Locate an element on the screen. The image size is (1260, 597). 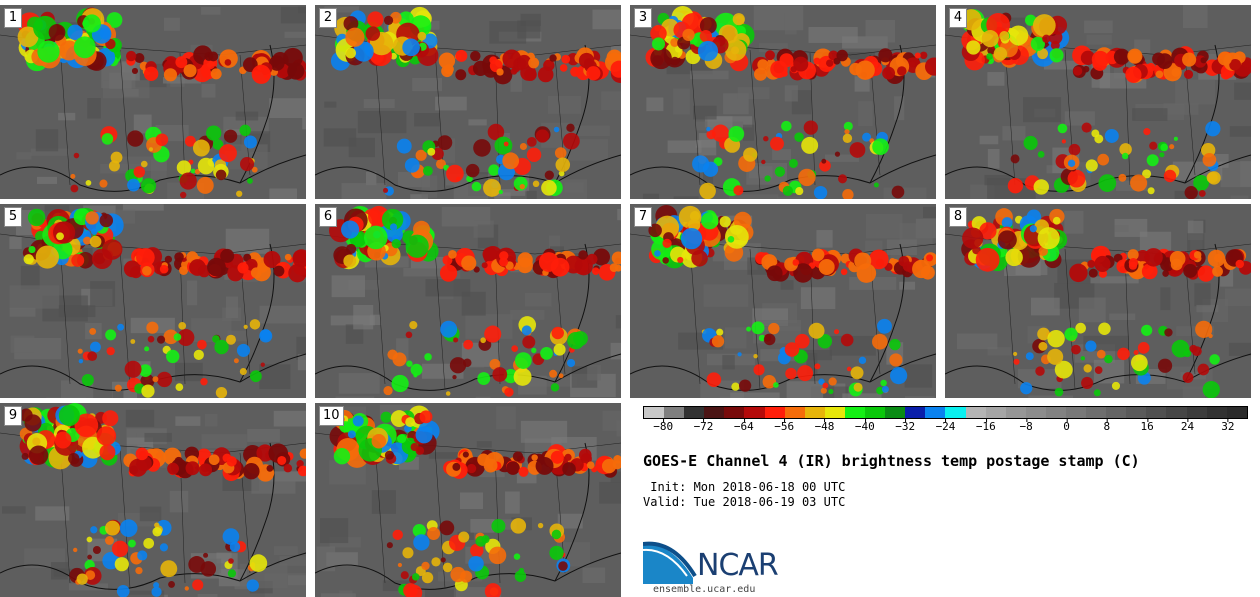
panel-9: 9 is located at coordinates (153, 500).